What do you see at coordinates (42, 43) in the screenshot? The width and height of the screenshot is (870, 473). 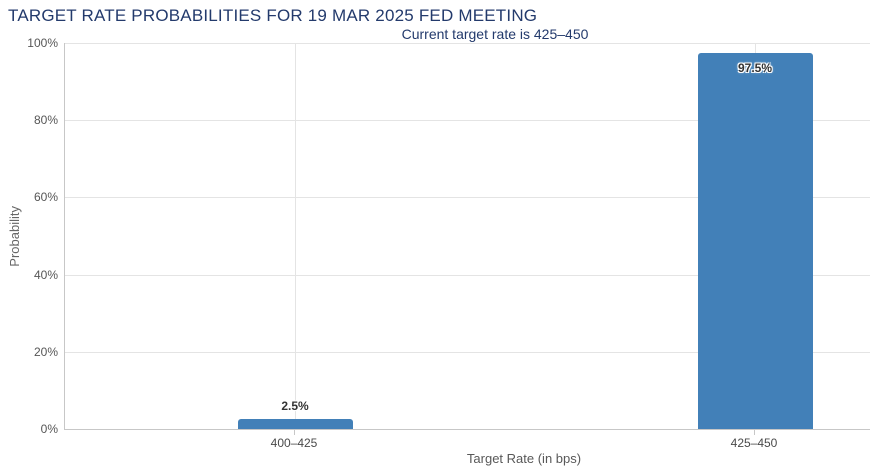 I see `y-tick-label-100: 100%` at bounding box center [42, 43].